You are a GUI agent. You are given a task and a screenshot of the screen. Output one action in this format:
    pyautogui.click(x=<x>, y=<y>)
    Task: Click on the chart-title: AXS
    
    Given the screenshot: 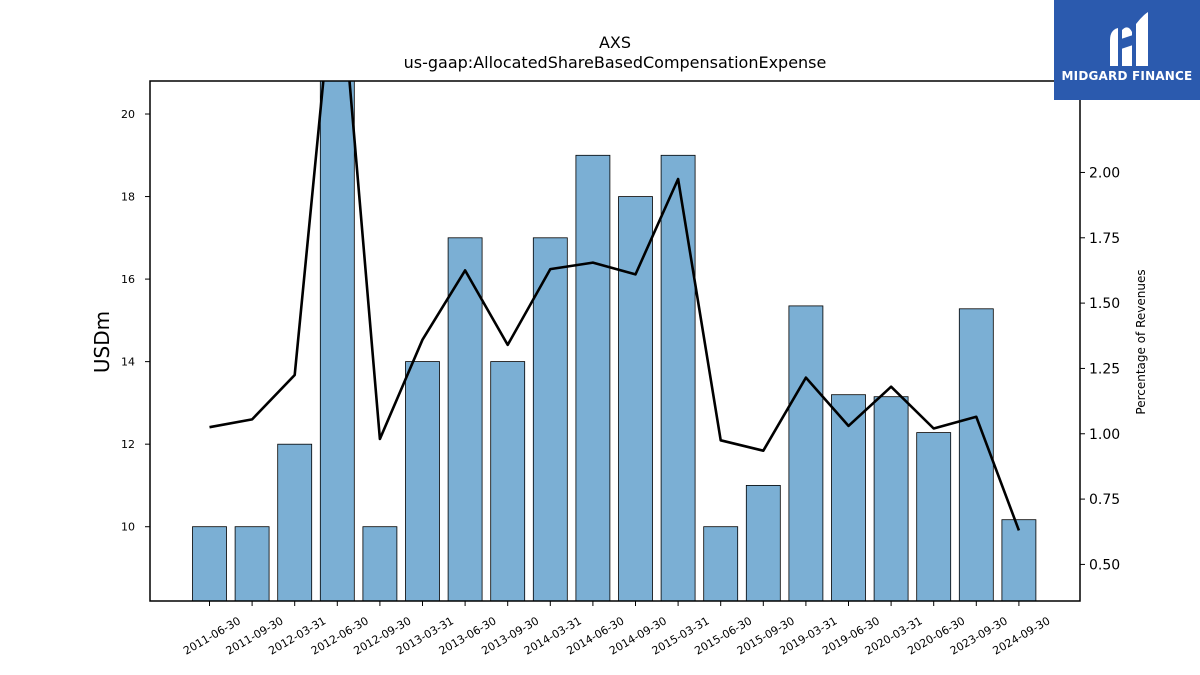 What is the action you would take?
    pyautogui.click(x=615, y=42)
    